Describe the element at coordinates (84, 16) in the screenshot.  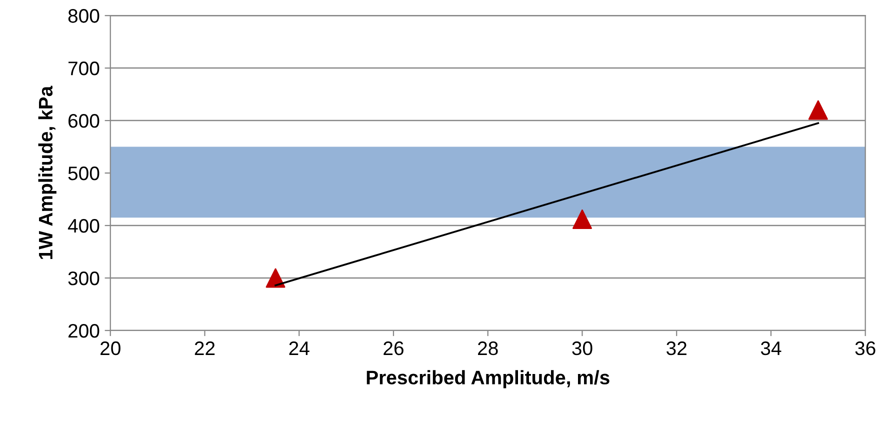
I see `y-tick-label: 800` at that location.